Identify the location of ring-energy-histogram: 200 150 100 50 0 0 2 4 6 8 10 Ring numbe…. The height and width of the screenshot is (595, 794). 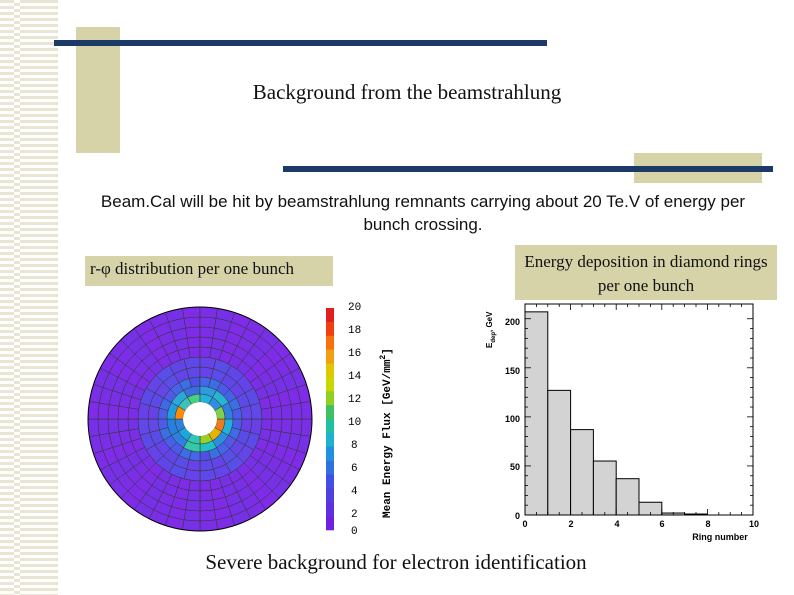
(622, 422).